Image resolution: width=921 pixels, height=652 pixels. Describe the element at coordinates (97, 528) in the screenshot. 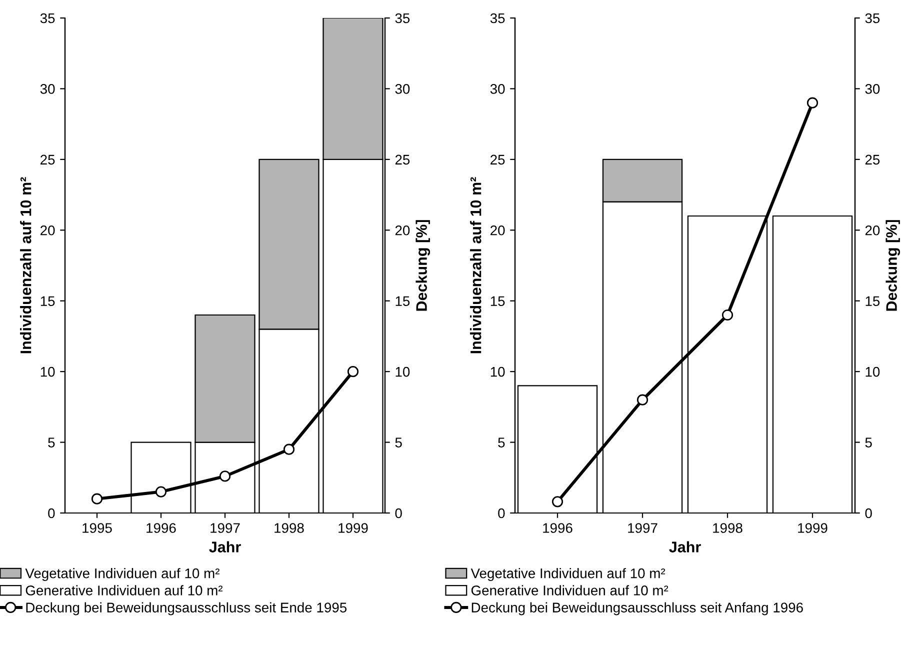

I see `x-tick-label: 1995` at that location.